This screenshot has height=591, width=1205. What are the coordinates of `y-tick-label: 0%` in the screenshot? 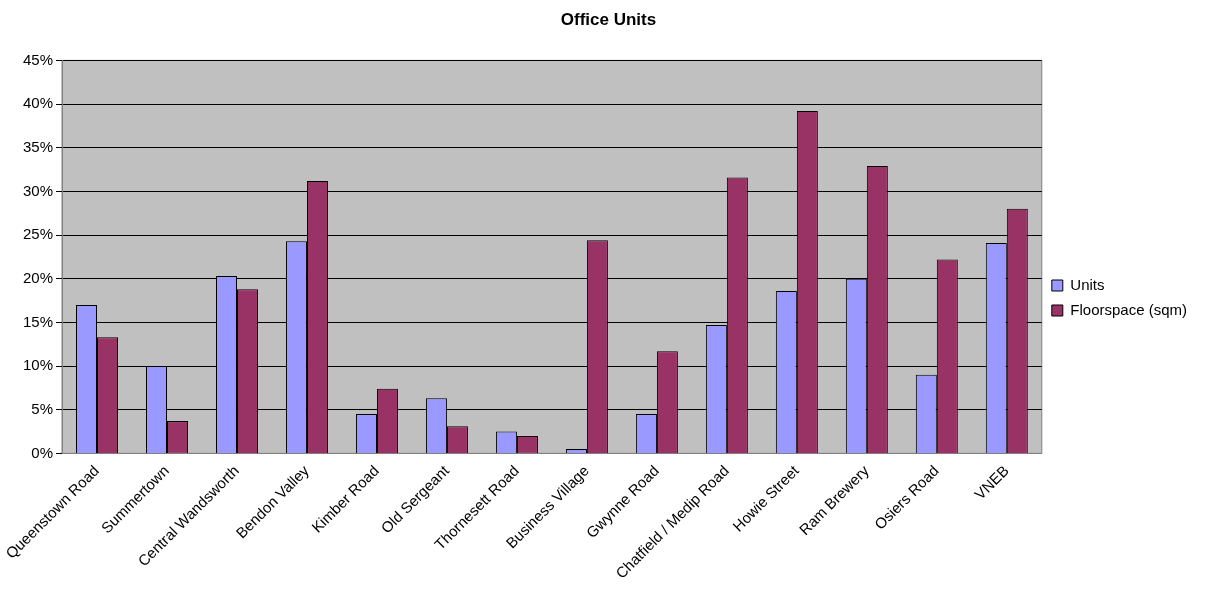 It's located at (42, 452).